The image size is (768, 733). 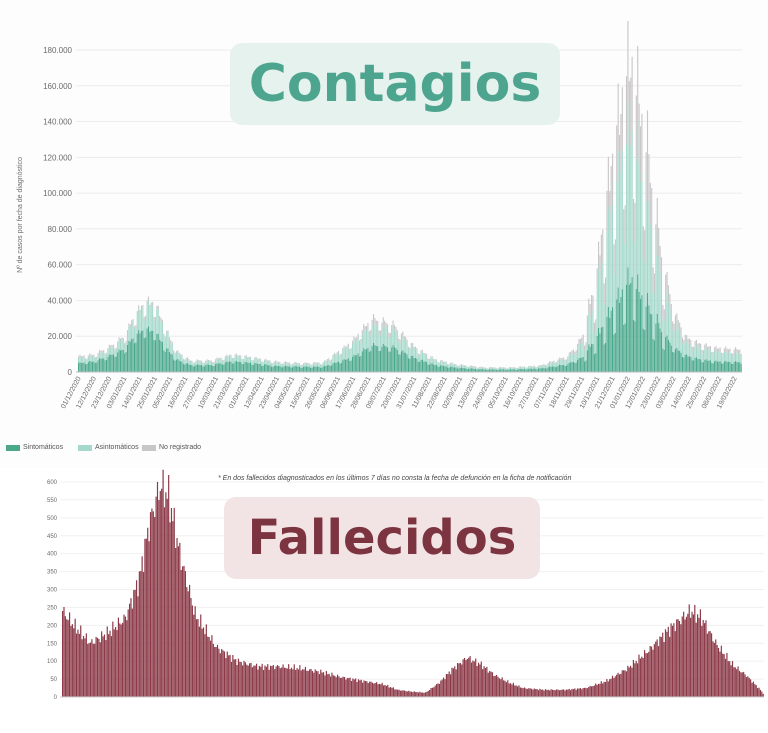 I want to click on y-tick-label: 40.000, so click(x=60, y=300).